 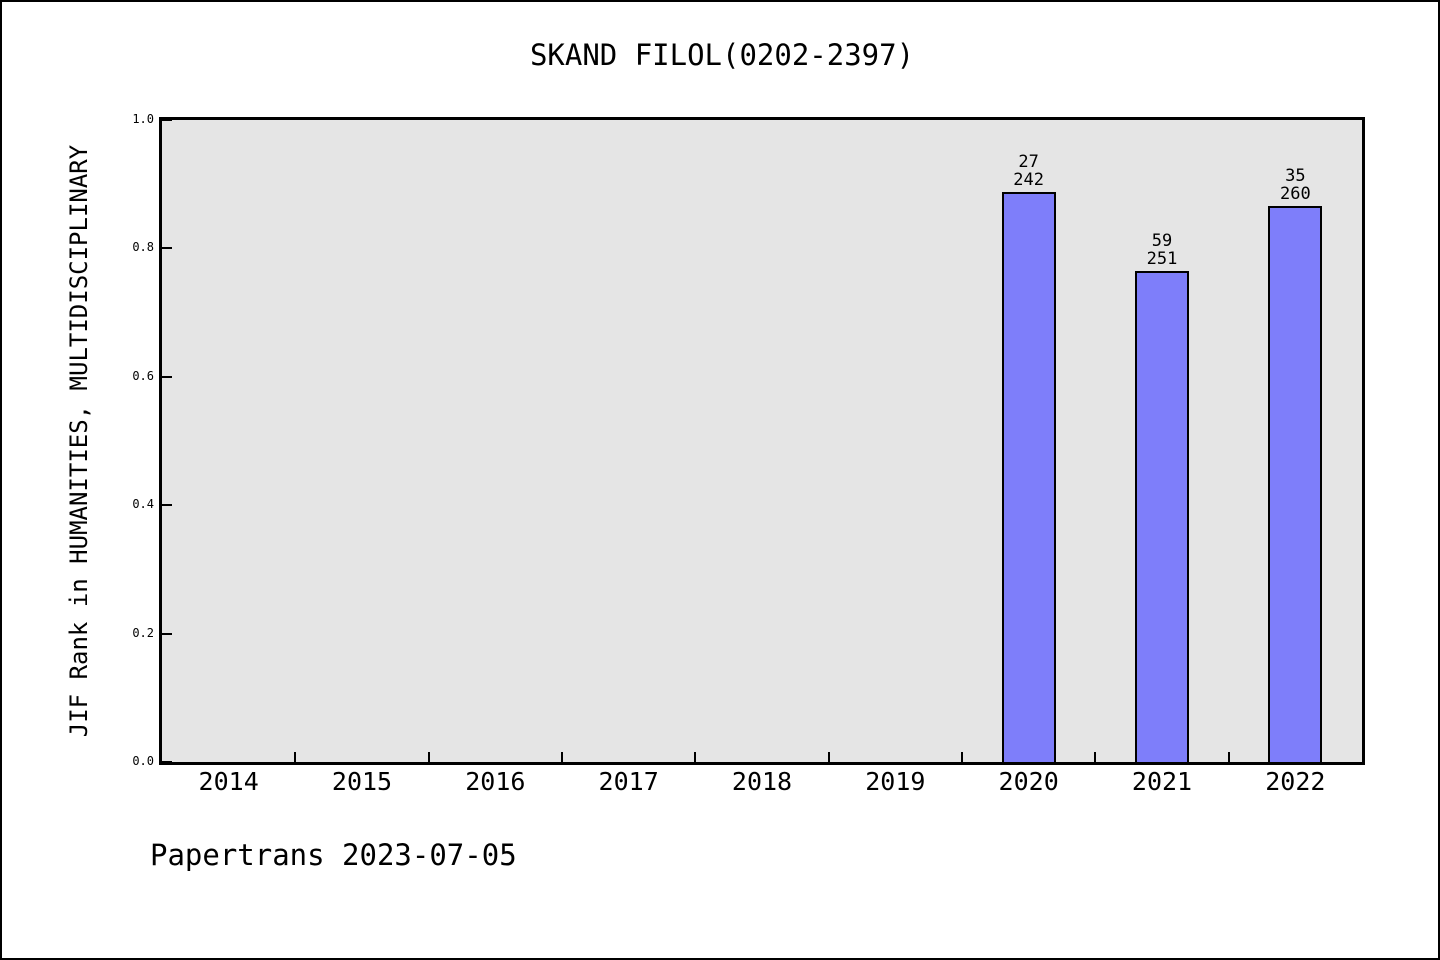 What do you see at coordinates (333, 855) in the screenshot?
I see `footer-text: Papertrans 2023-07-05` at bounding box center [333, 855].